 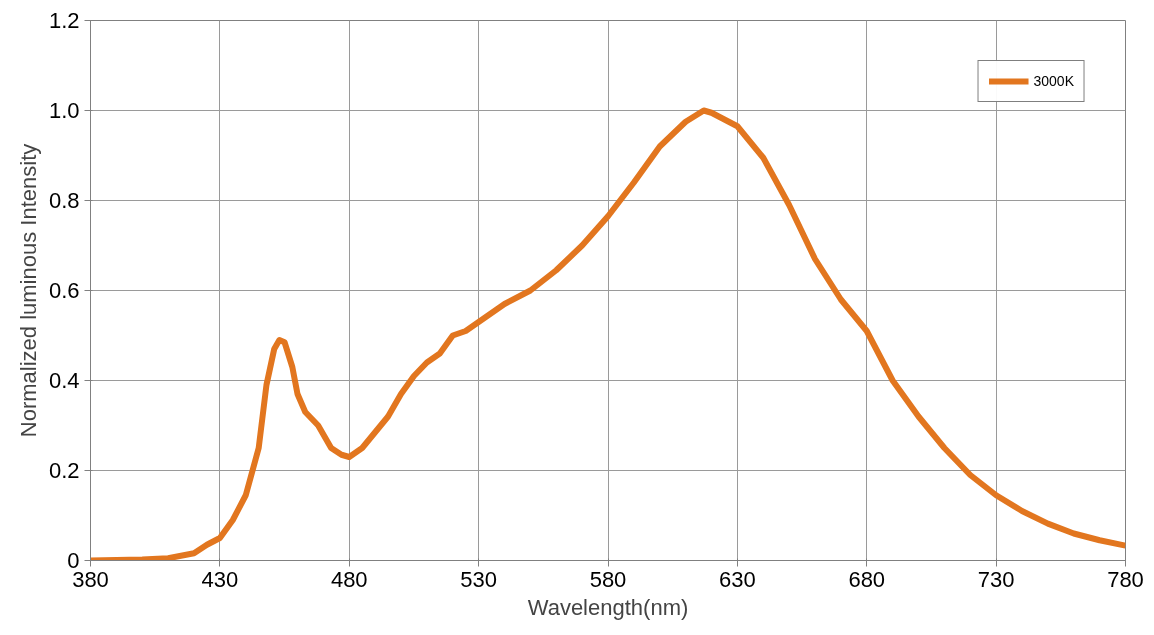 What do you see at coordinates (64, 110) in the screenshot?
I see `y-tick-label: 1.0` at bounding box center [64, 110].